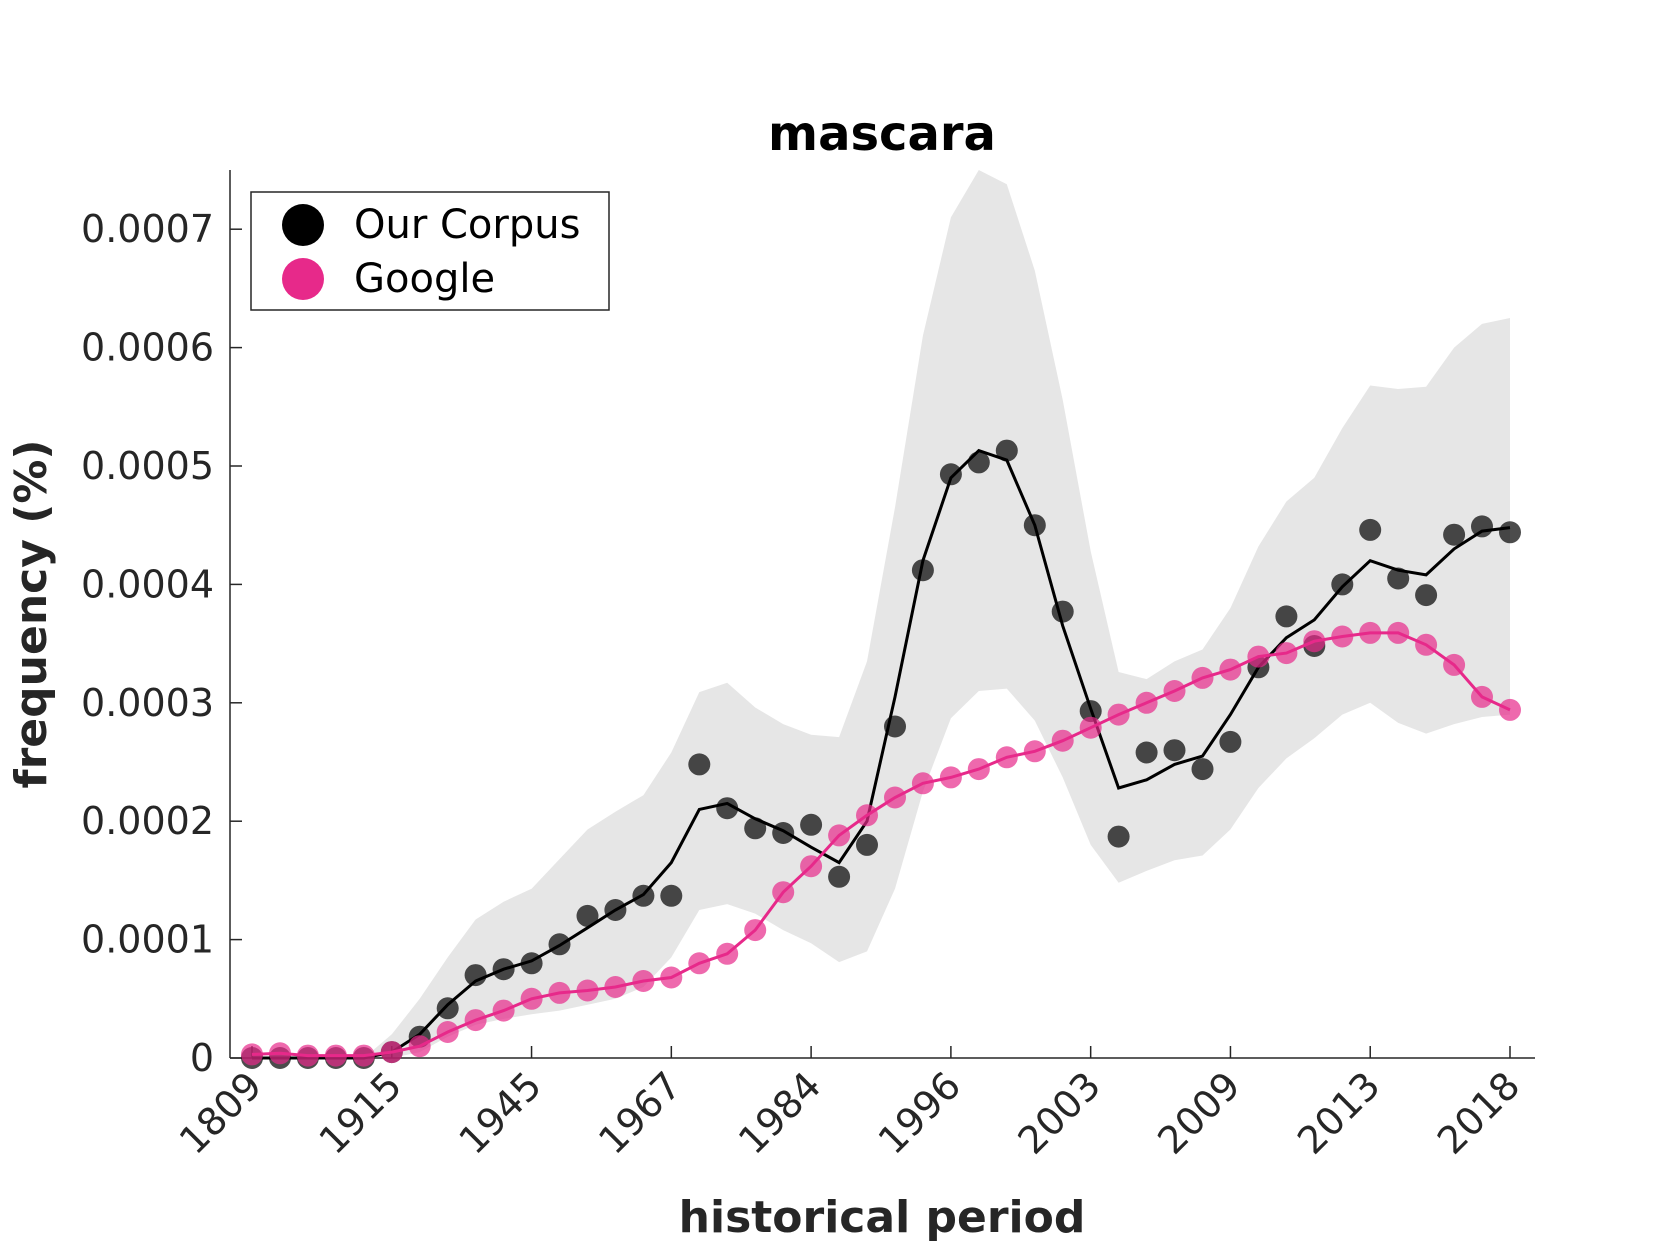 The image size is (1680, 1260). What do you see at coordinates (424, 279) in the screenshot?
I see `legend-label-google: Google` at bounding box center [424, 279].